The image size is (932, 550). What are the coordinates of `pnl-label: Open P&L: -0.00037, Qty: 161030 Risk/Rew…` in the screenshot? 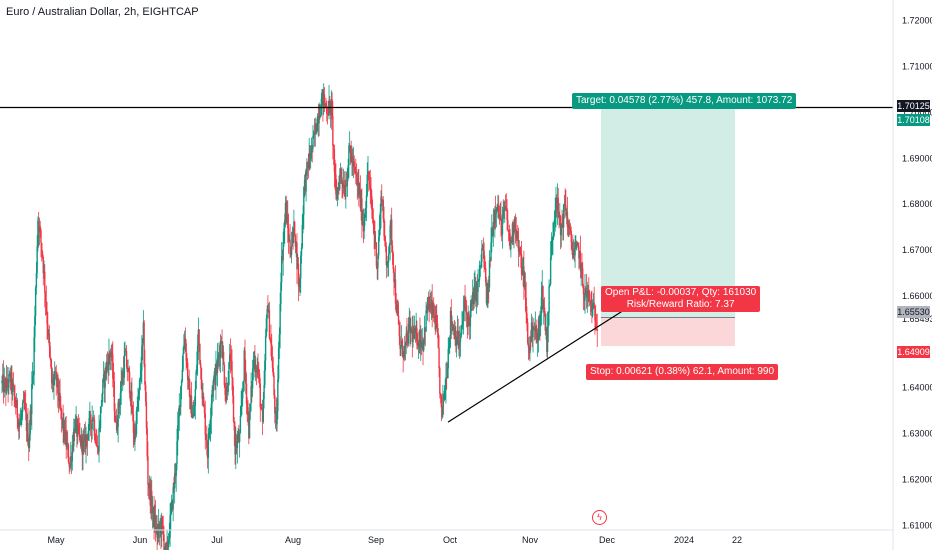 It's located at (681, 299).